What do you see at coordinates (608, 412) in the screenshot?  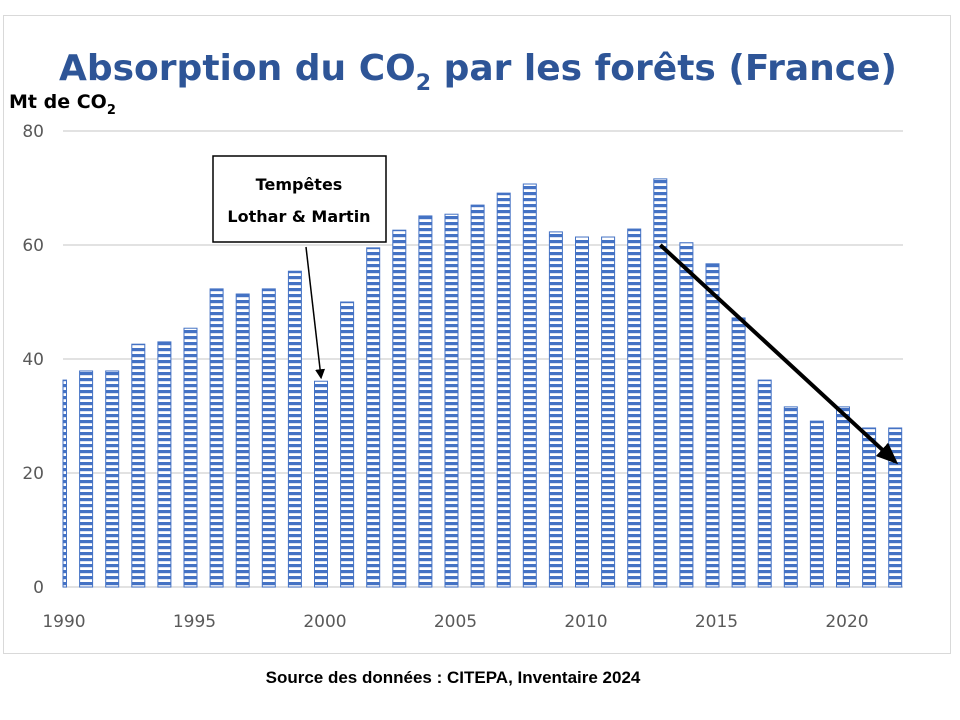 I see `bar-2011` at bounding box center [608, 412].